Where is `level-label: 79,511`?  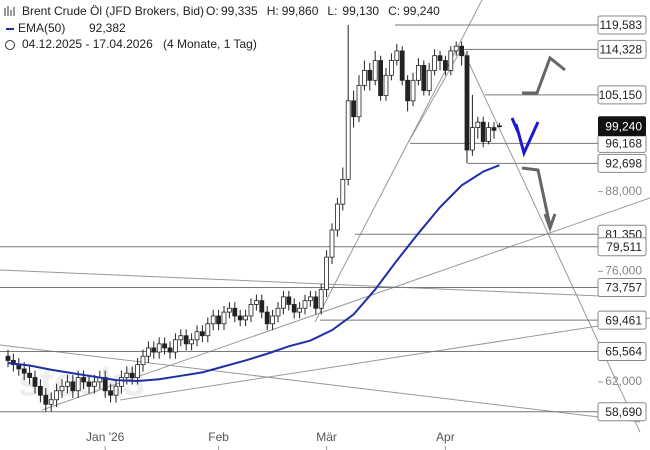
level-label: 79,511 is located at coordinates (624, 247).